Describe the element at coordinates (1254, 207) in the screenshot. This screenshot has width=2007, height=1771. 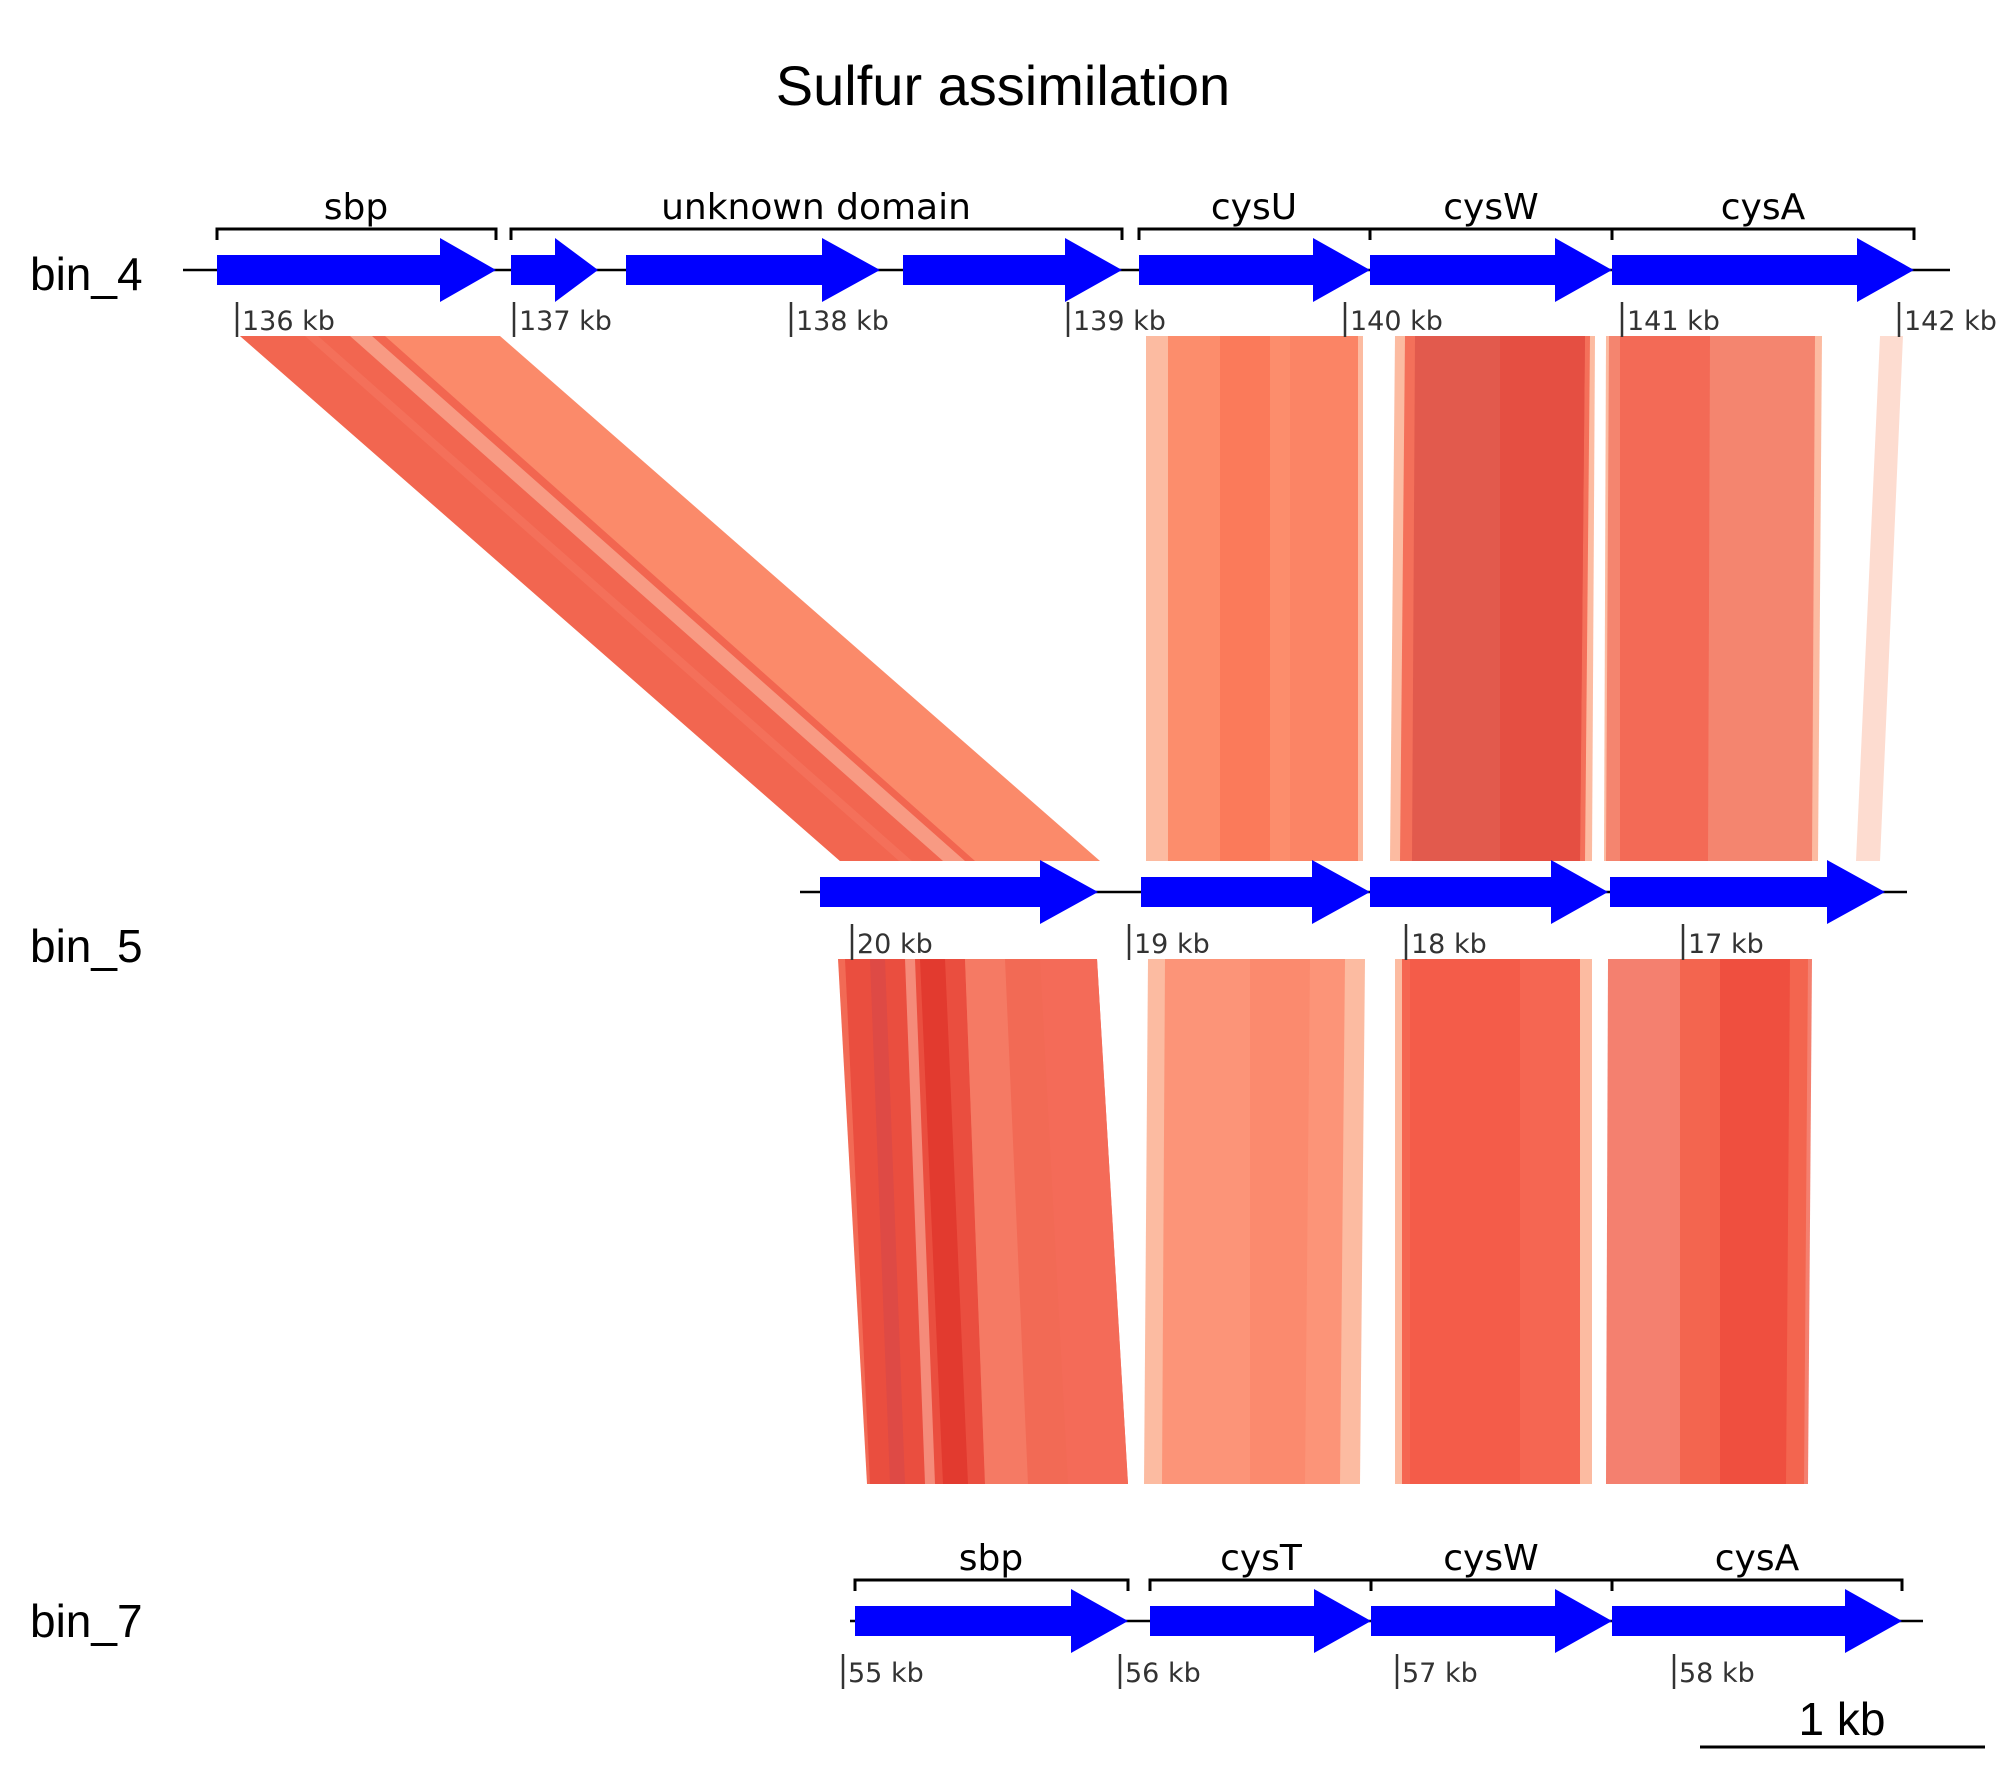
I see `group-label: cysU` at that location.